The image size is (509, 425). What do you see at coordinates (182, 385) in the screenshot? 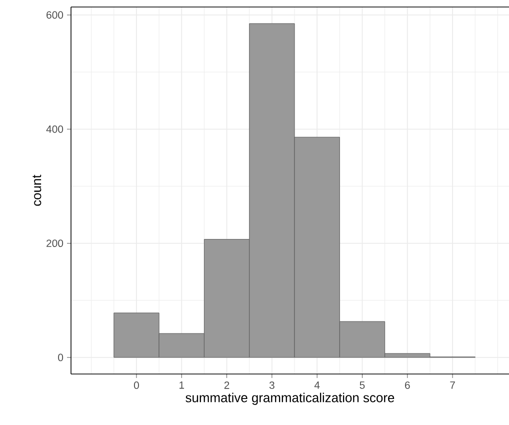
I see `x-tick-label: 1` at bounding box center [182, 385].